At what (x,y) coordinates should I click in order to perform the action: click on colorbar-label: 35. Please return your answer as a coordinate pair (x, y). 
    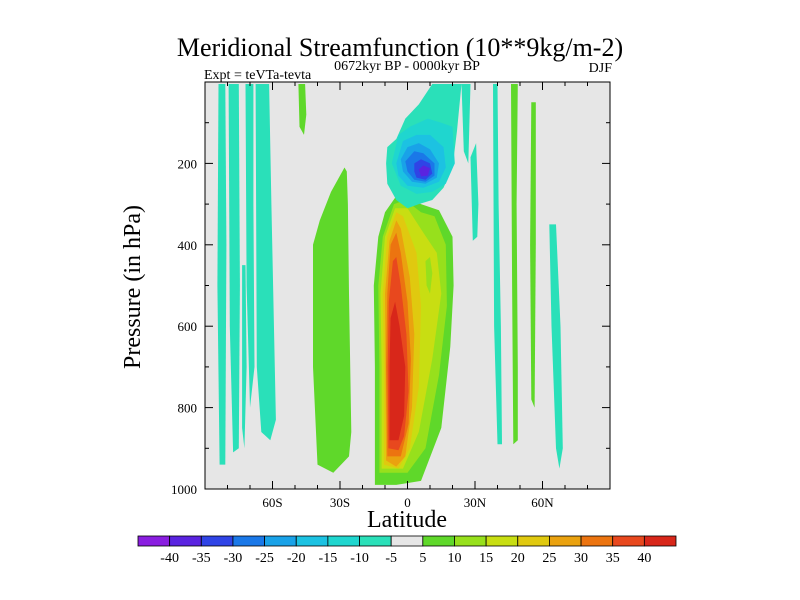
    Looking at the image, I should click on (613, 558).